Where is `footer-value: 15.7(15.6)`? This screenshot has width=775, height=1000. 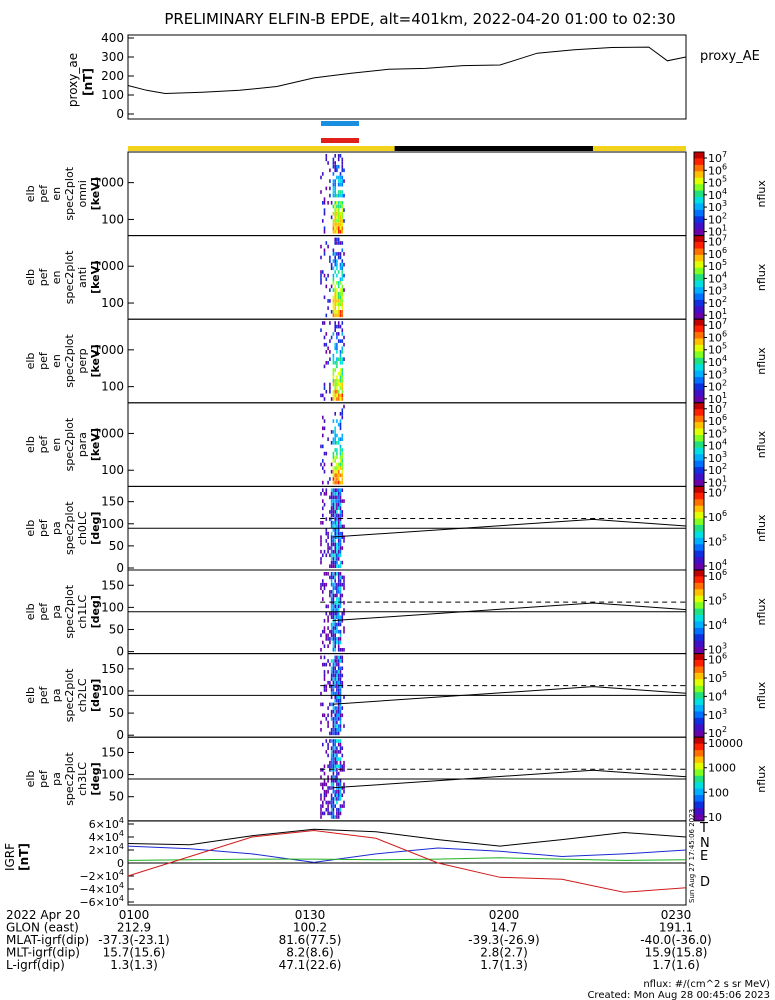
footer-value: 15.7(15.6) is located at coordinates (134, 953).